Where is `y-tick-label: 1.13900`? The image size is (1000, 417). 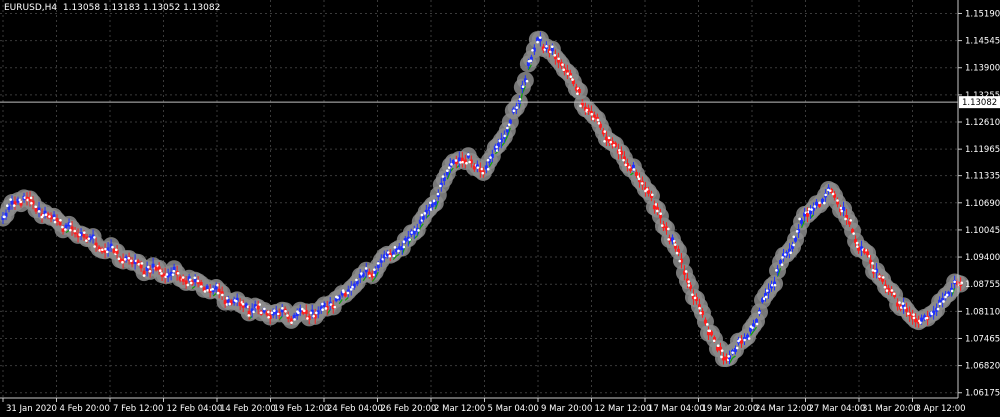
y-tick-label: 1.13900 is located at coordinates (982, 69).